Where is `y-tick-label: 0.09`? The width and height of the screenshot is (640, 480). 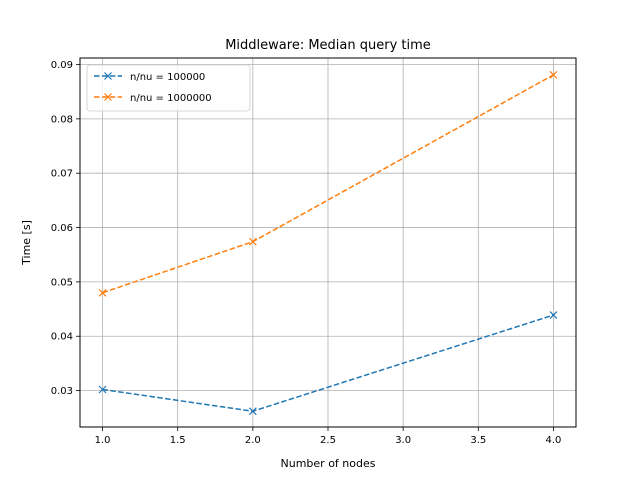
y-tick-label: 0.09 is located at coordinates (62, 65).